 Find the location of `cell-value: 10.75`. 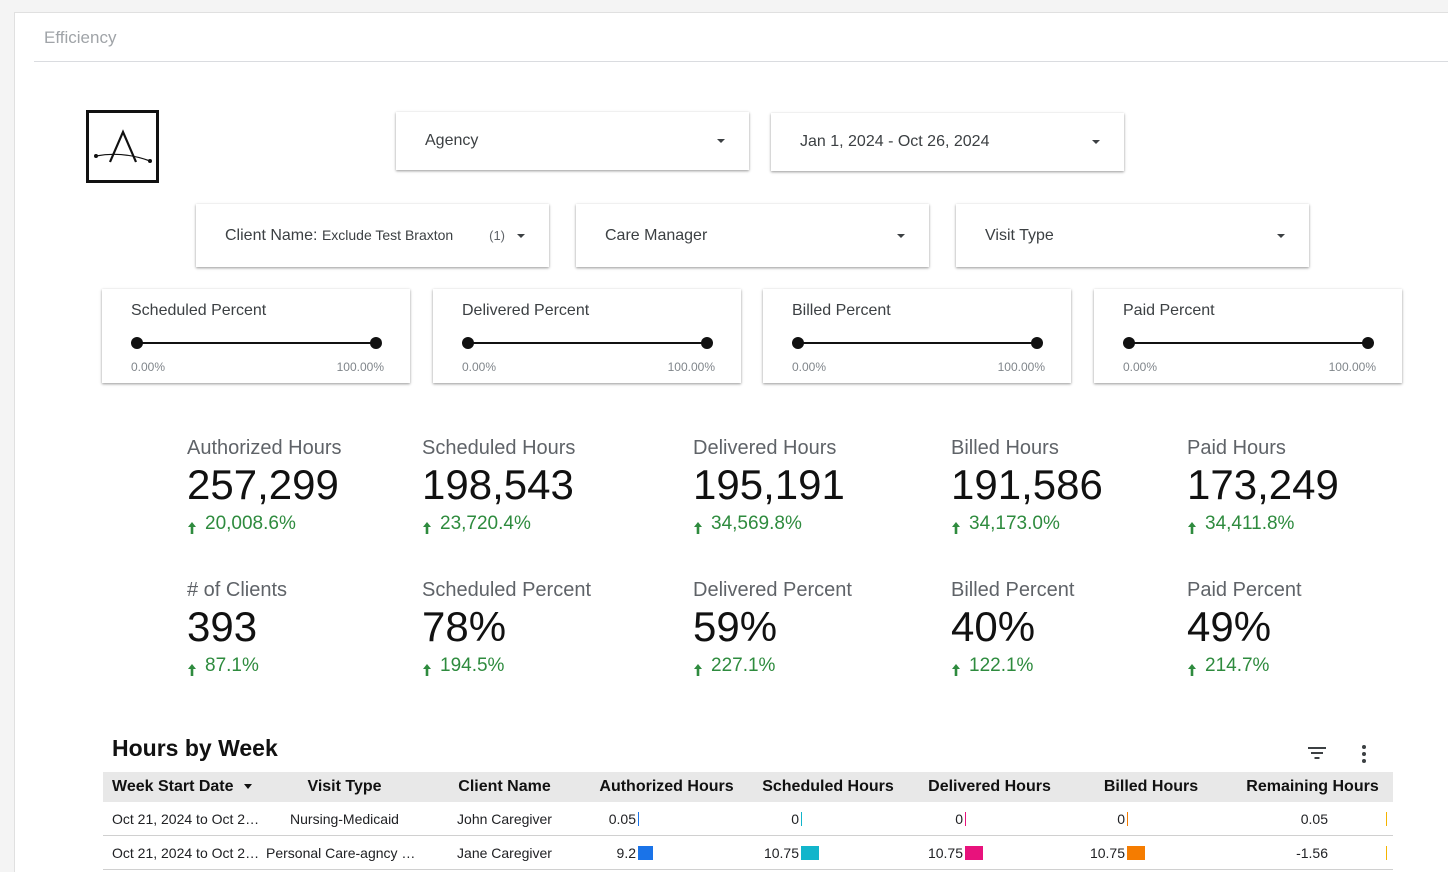

cell-value: 10.75 is located at coordinates (781, 852).